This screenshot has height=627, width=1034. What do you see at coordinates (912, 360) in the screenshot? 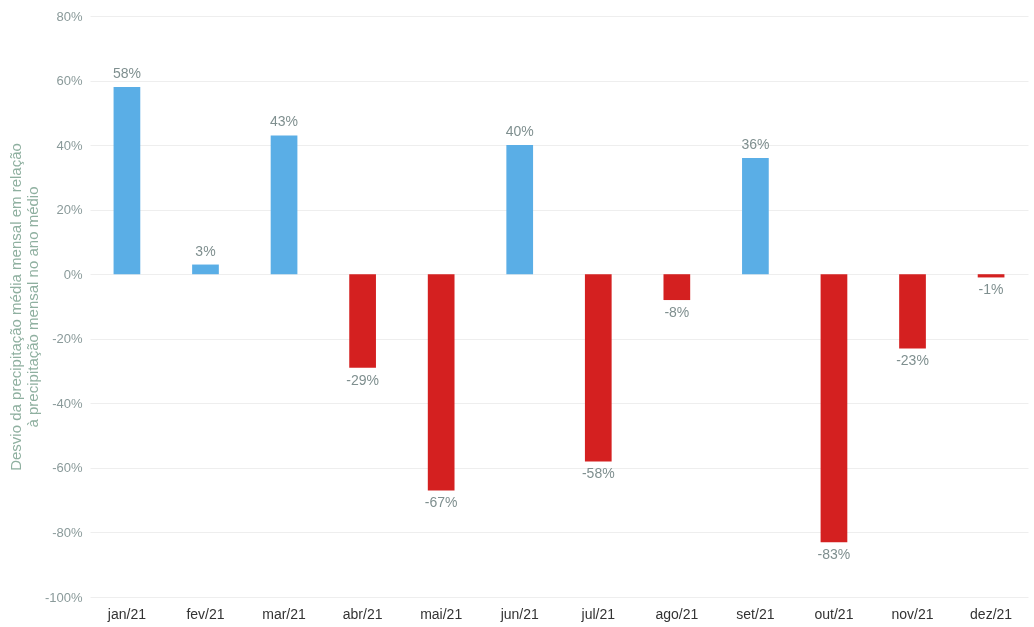
I see `data-label: -23%` at bounding box center [912, 360].